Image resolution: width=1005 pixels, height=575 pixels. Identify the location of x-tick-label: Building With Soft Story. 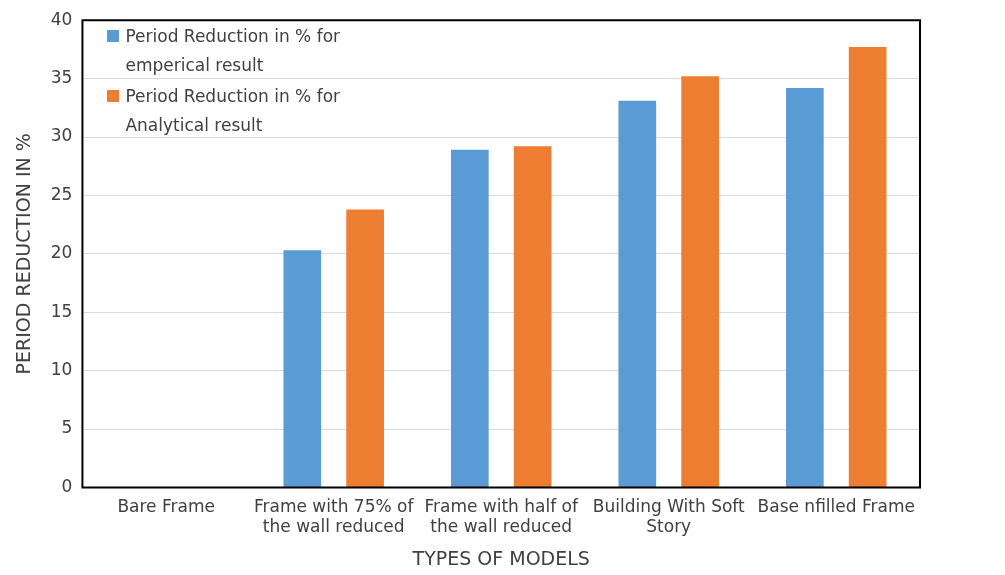
(669, 516).